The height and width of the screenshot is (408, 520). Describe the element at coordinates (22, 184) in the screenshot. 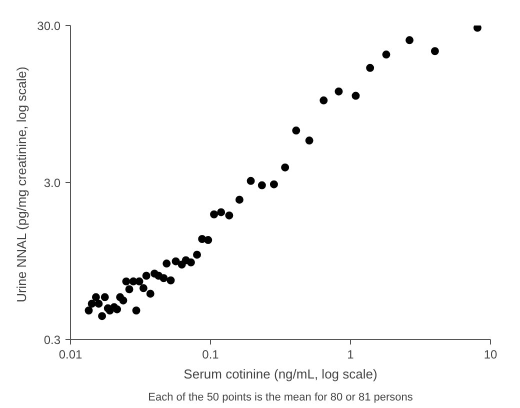

I see `y-axis-title: Urine NNAL (pg/mg creatinine, log scale)` at that location.